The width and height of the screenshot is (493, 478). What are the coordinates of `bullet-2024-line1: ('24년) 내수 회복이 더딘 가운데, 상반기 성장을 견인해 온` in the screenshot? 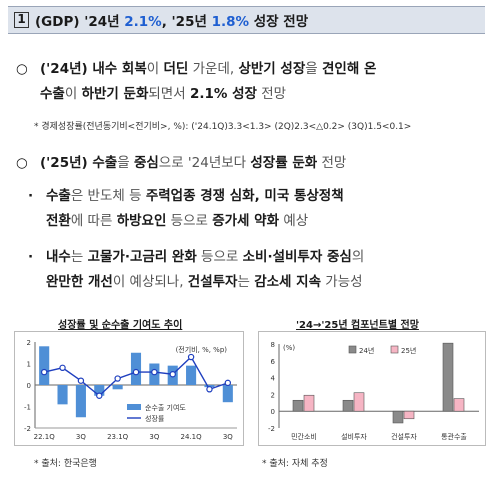 It's located at (208, 69).